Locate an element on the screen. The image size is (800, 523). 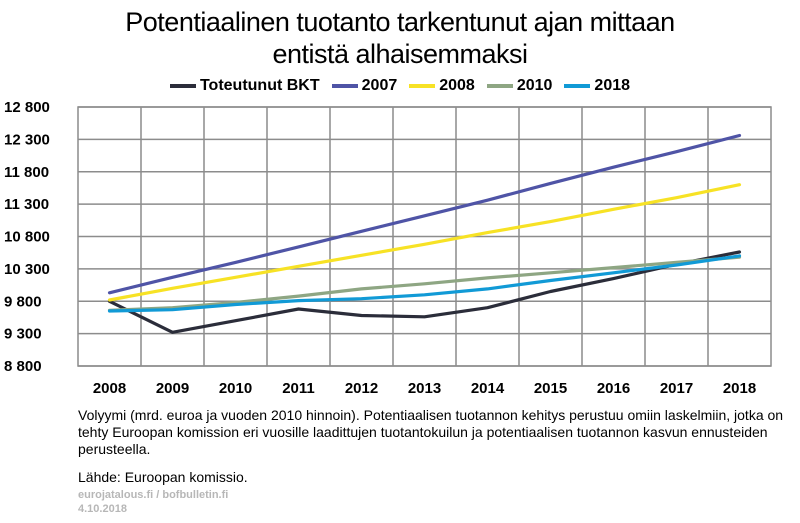
legend-item: 2018 is located at coordinates (597, 86).